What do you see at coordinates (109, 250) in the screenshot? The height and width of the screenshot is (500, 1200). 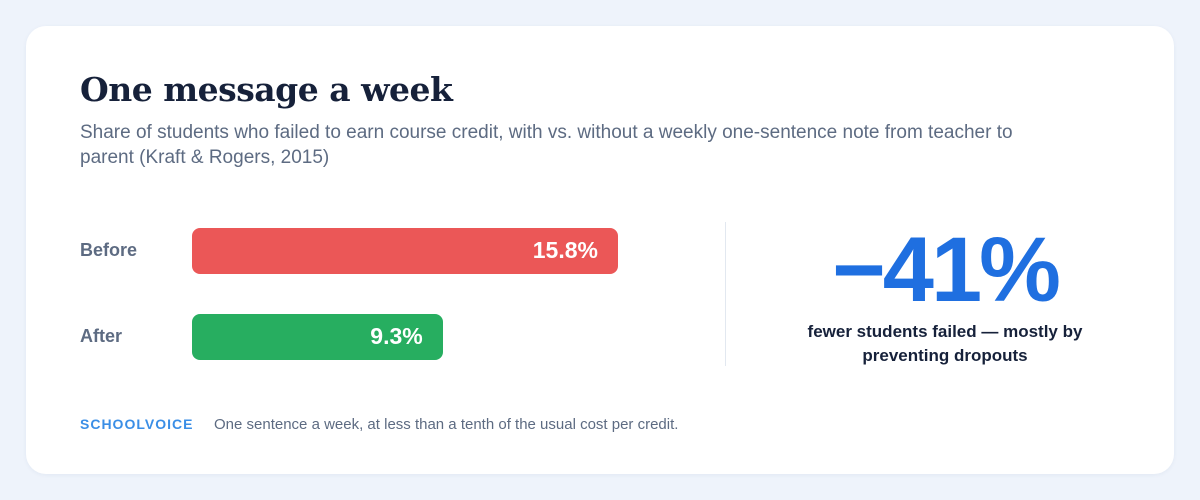 I see `category-label: Before` at bounding box center [109, 250].